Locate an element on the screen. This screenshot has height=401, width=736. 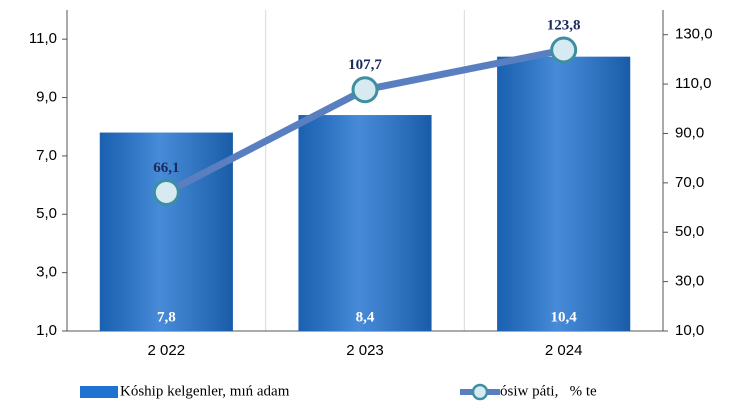
legend-swatch is located at coordinates (99, 392).